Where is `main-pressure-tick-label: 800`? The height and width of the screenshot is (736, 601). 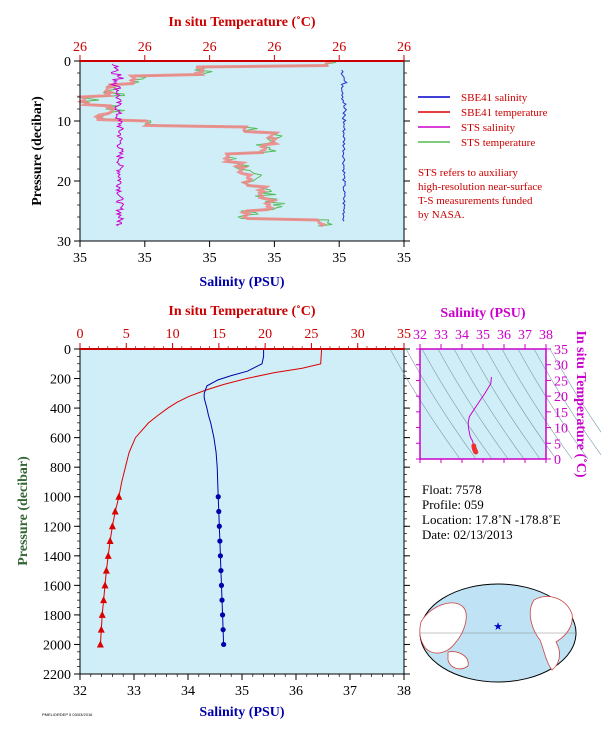 main-pressure-tick-label: 800 is located at coordinates (60, 468).